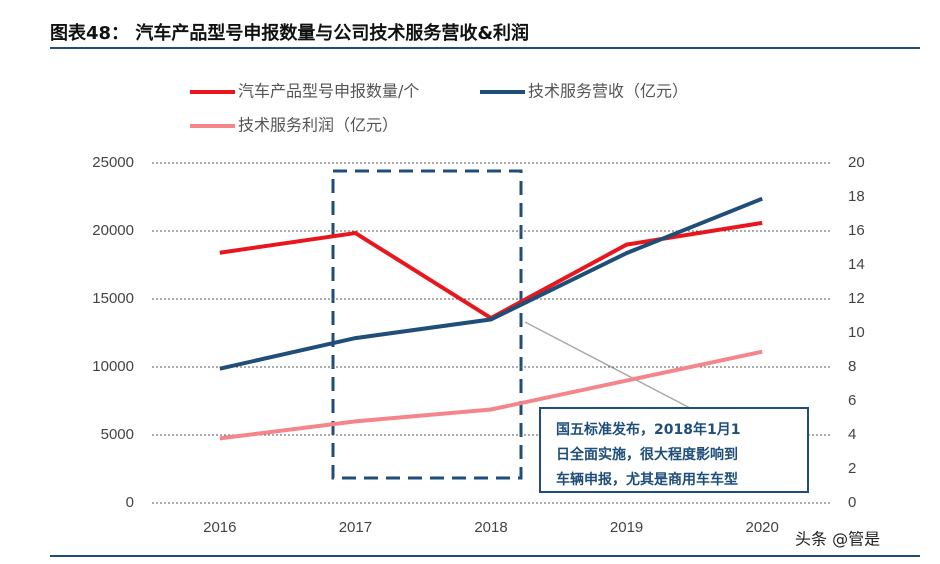 This screenshot has width=940, height=564. I want to click on legend-label: 技术服务营收（亿元）, so click(608, 91).